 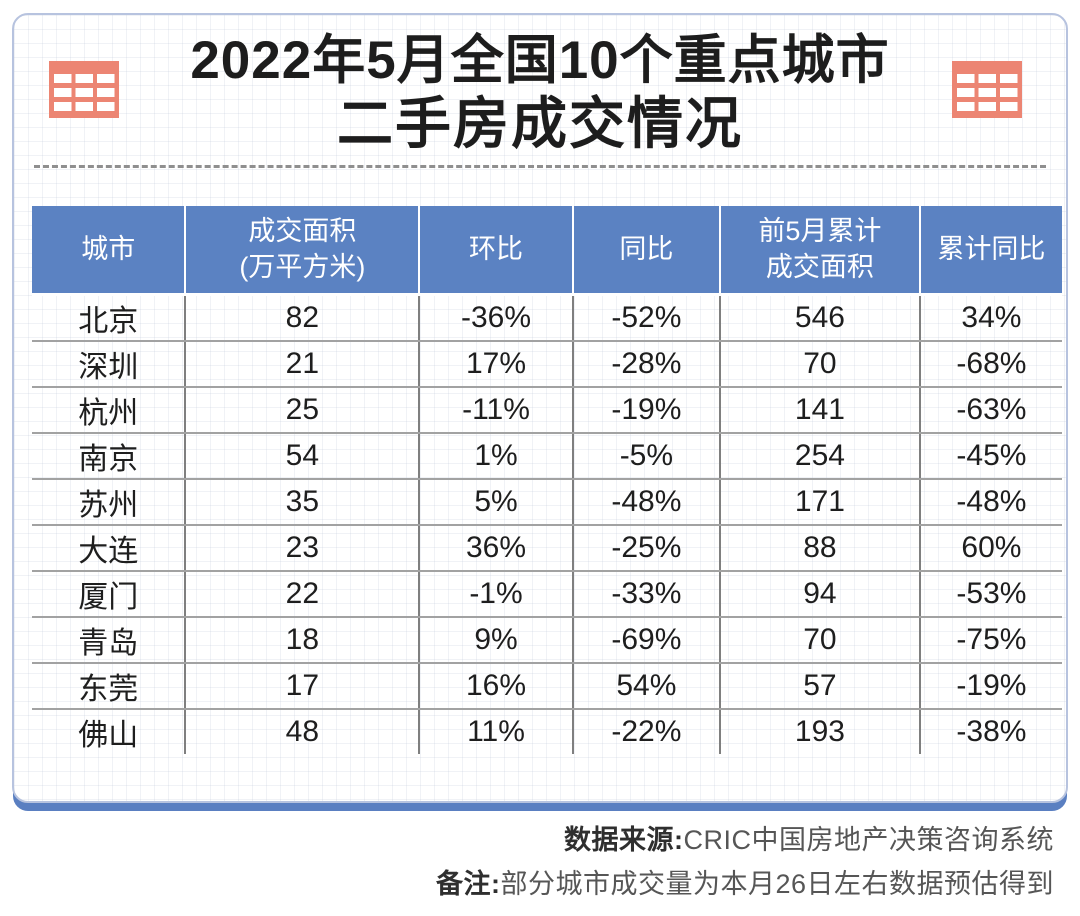 I want to click on page-title-line-1: 2022年5月全国10个重点城市, so click(x=540, y=60).